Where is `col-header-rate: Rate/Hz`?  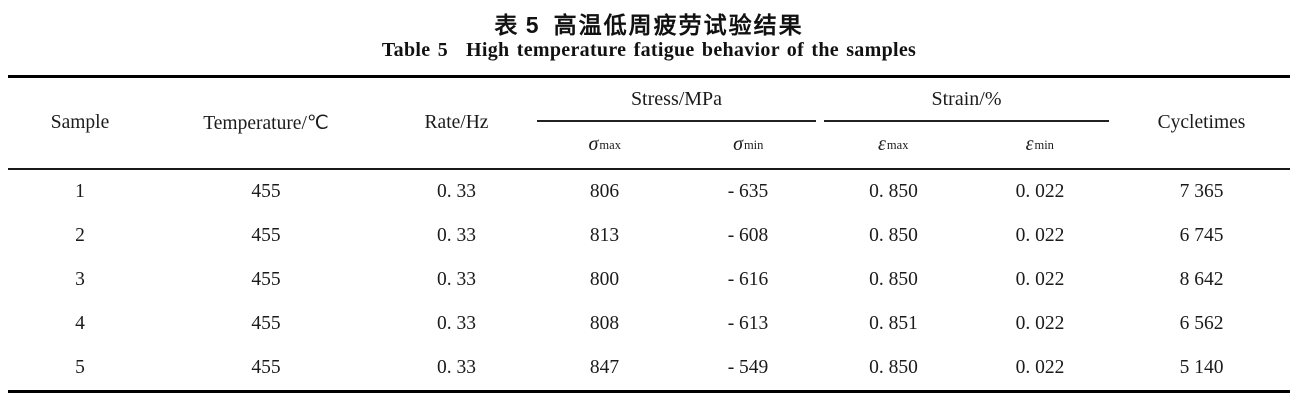
col-header-rate: Rate/Hz is located at coordinates (456, 122).